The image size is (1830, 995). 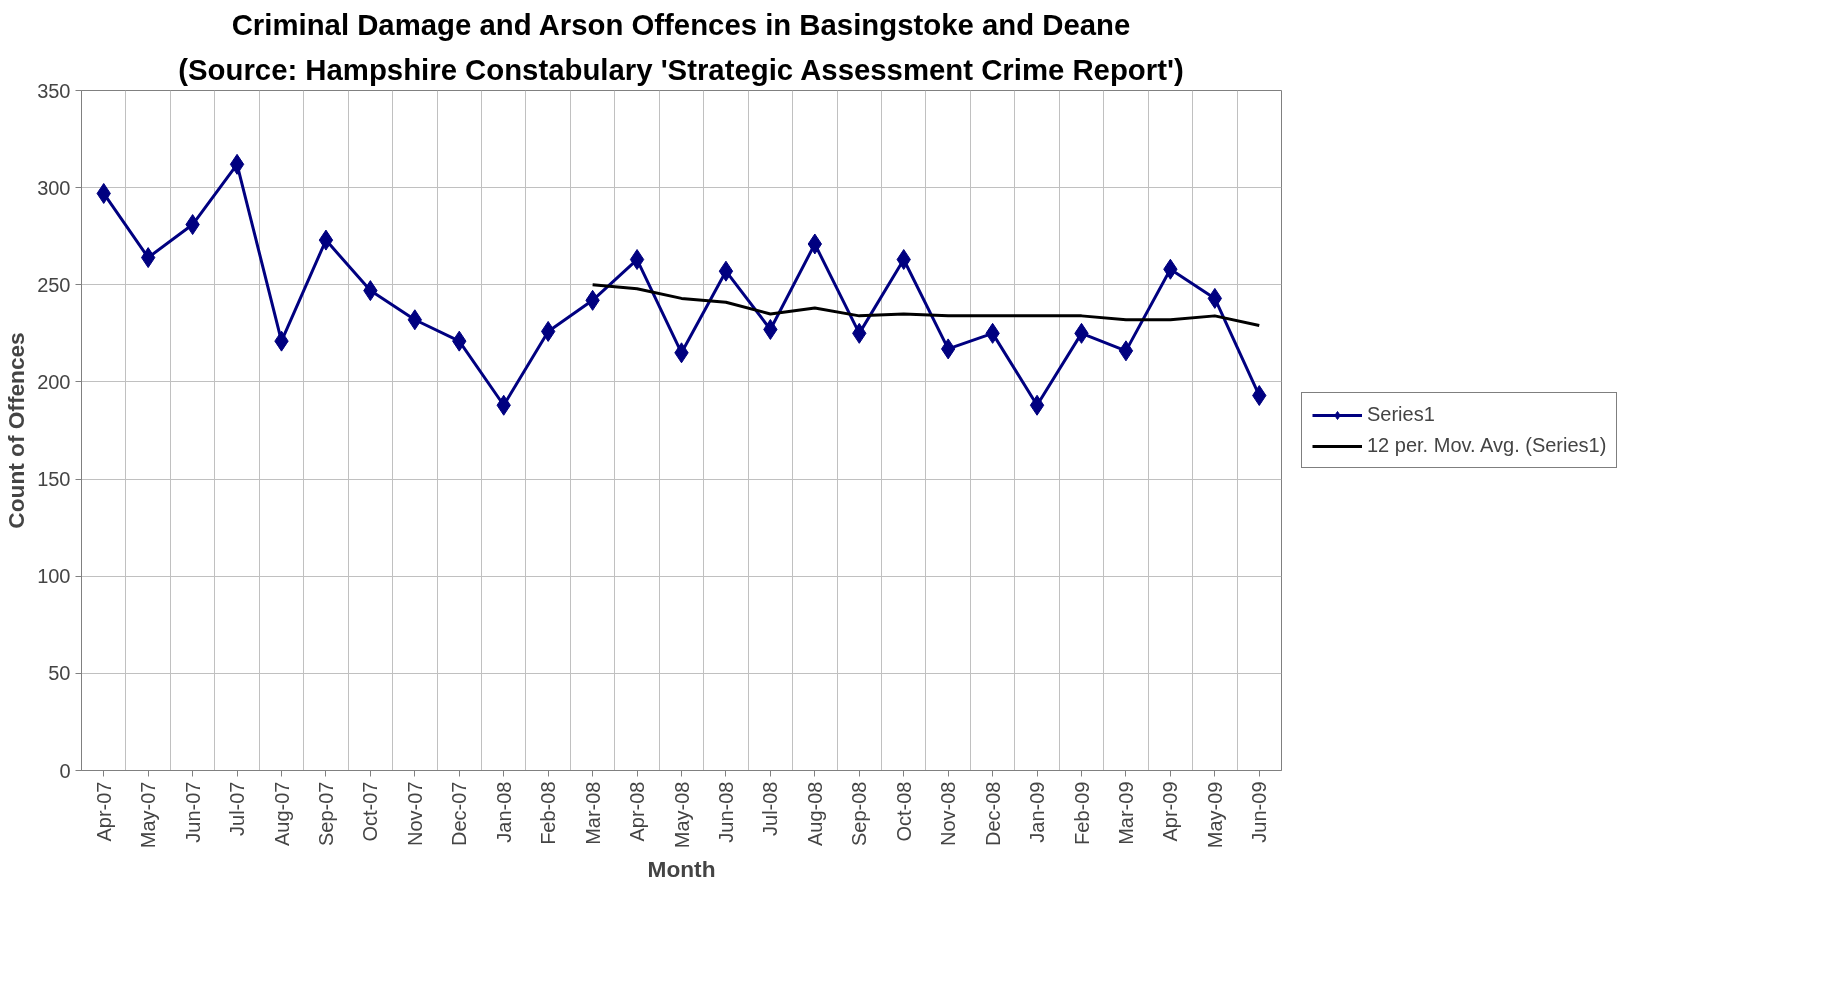 I want to click on legend-label: 12 per. Mov. Avg. (Series1), so click(x=1487, y=445).